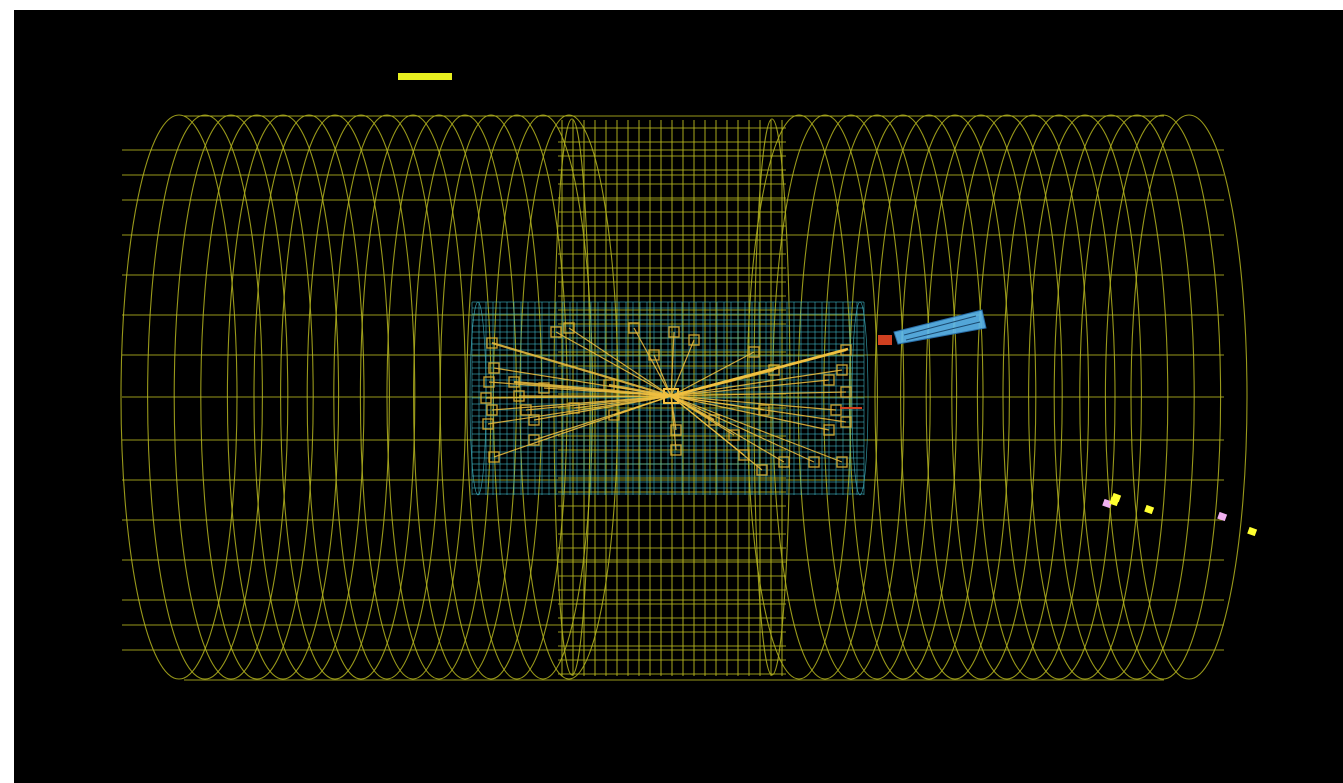 The image size is (1343, 783). What do you see at coordinates (1180, 514) in the screenshot?
I see `endcap-hits` at bounding box center [1180, 514].